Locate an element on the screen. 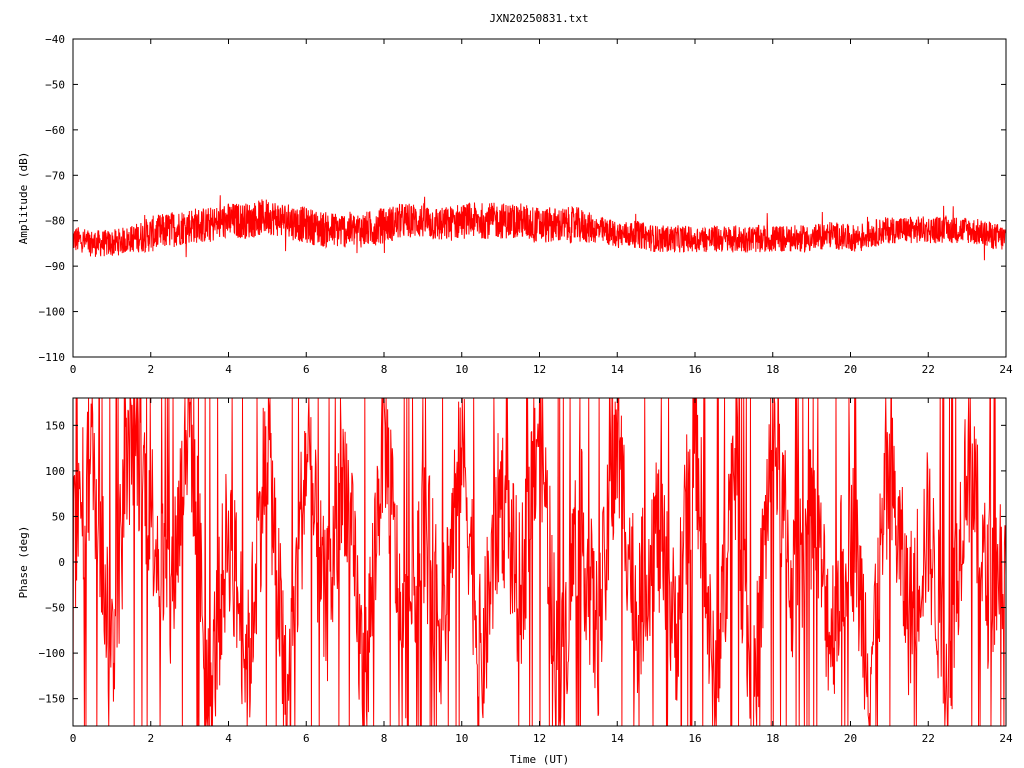 This screenshot has height=768, width=1024. y-tick-label: −150 is located at coordinates (52, 699).